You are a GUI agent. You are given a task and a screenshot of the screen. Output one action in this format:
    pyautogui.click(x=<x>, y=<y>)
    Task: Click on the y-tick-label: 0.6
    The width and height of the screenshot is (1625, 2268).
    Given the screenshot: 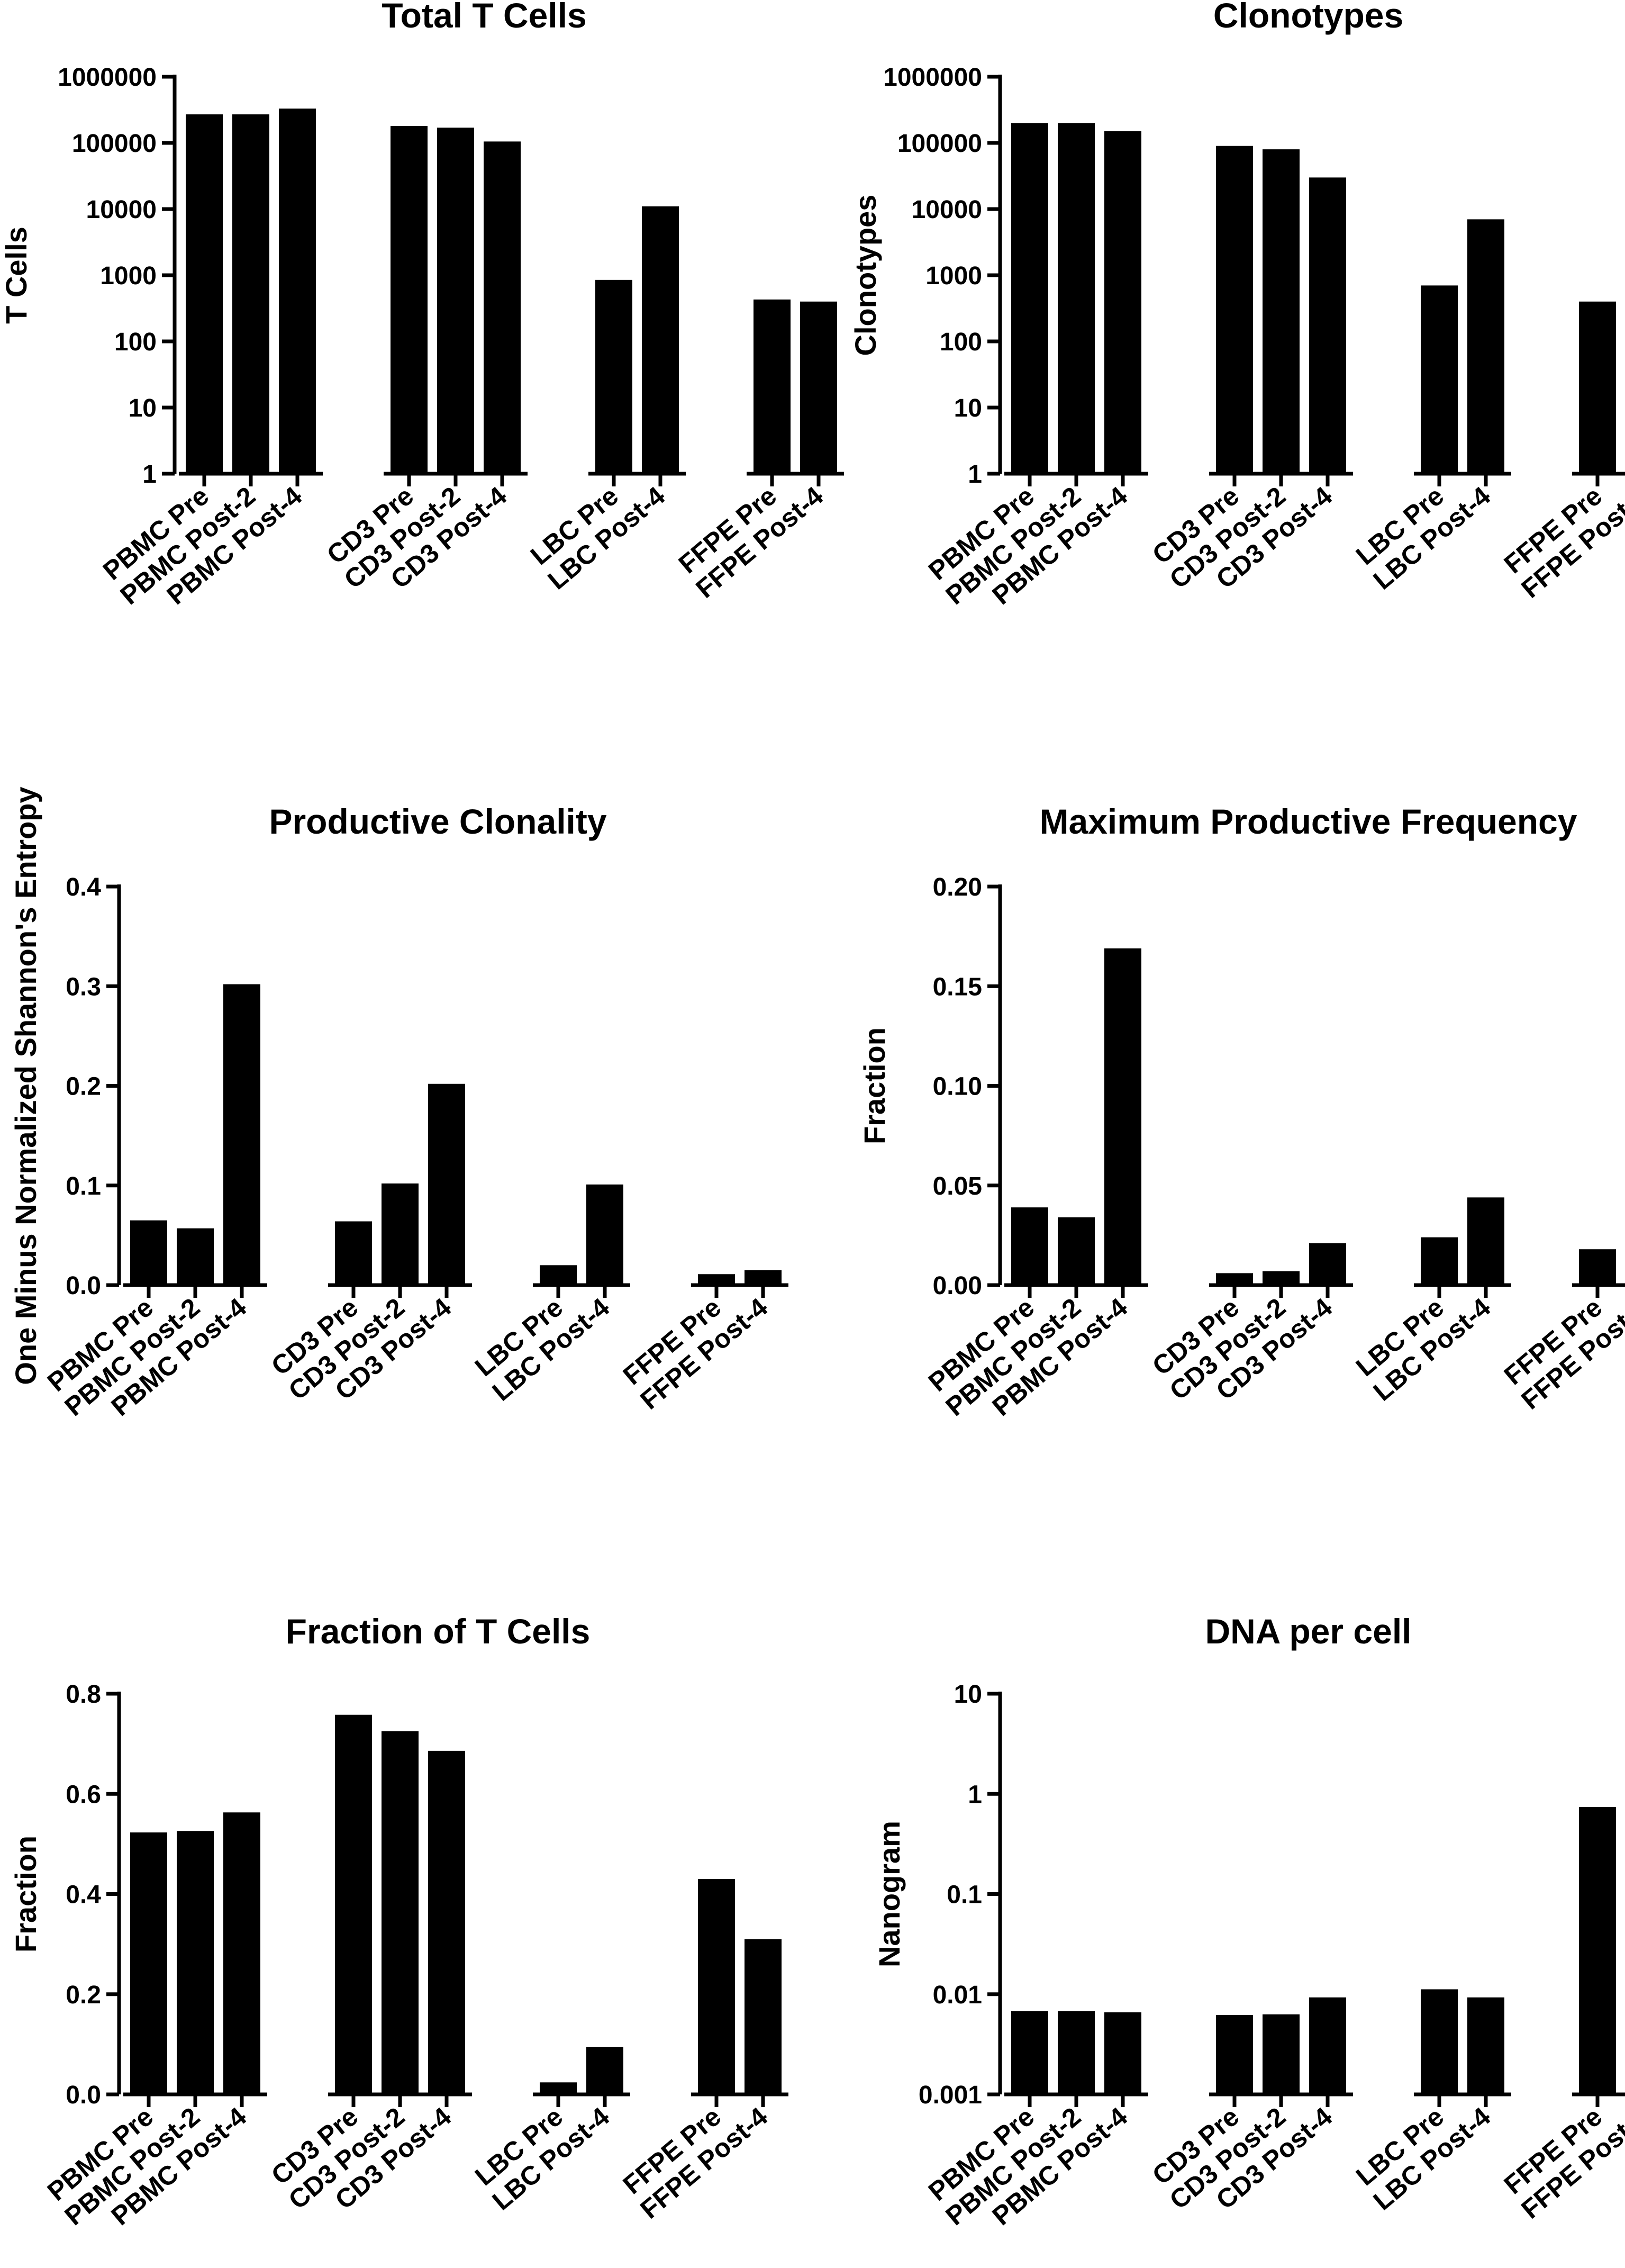 What is the action you would take?
    pyautogui.click(x=84, y=1795)
    